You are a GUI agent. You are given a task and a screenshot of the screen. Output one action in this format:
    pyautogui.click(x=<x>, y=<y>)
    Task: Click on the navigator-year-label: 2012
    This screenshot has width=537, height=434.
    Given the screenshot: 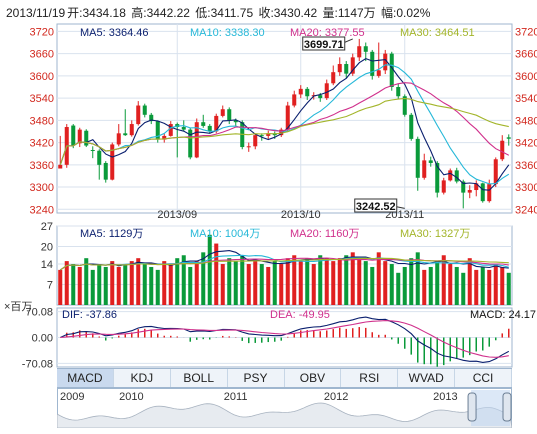 What is the action you would take?
    pyautogui.click(x=336, y=397)
    